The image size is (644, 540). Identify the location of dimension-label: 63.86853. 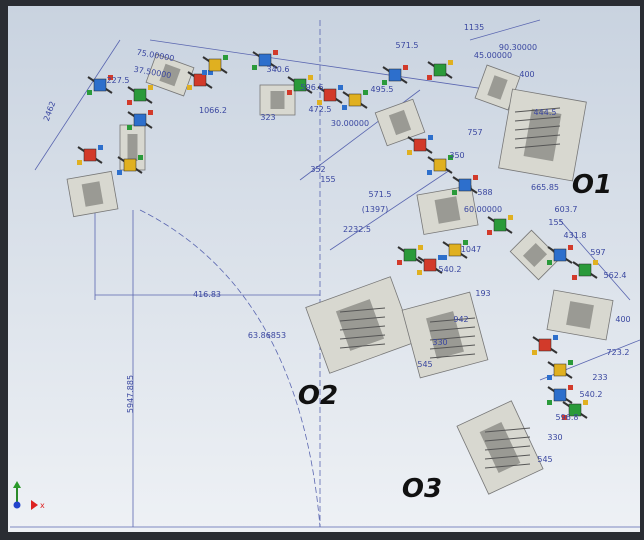
(267, 335).